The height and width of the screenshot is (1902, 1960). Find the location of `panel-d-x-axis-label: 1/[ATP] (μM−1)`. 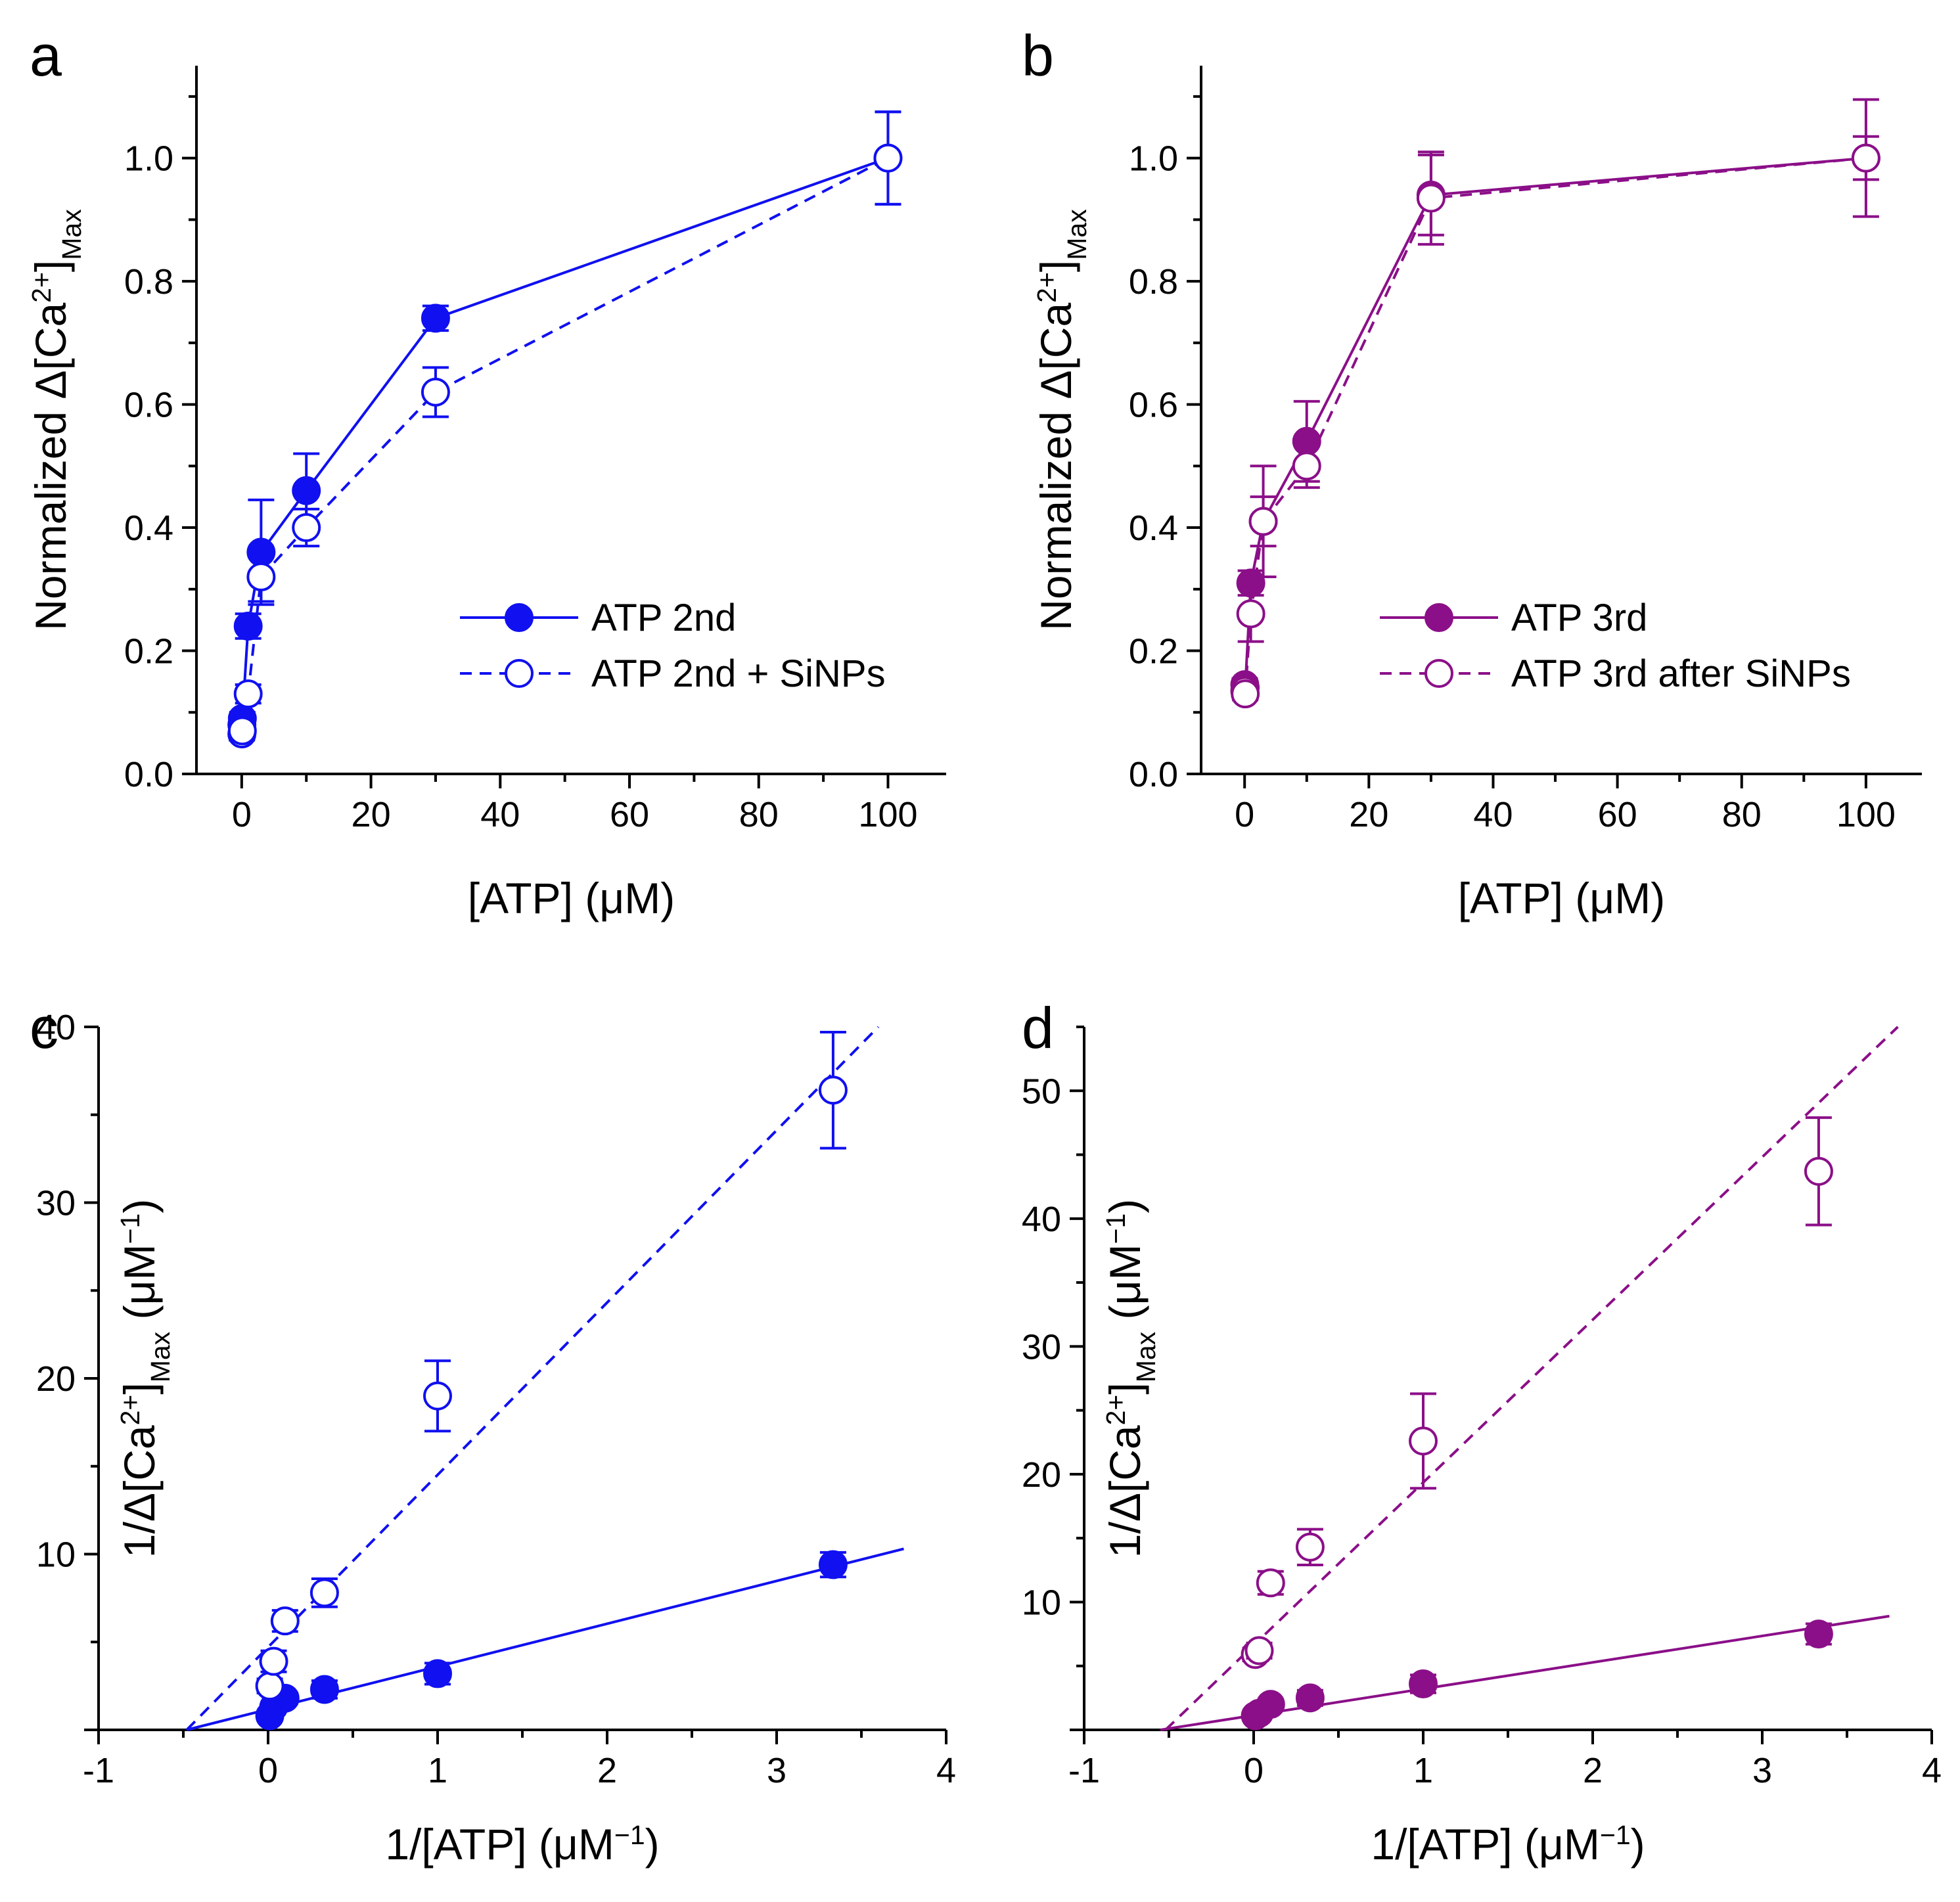

panel-d-x-axis-label: 1/[ATP] (μM−1) is located at coordinates (1508, 1844).